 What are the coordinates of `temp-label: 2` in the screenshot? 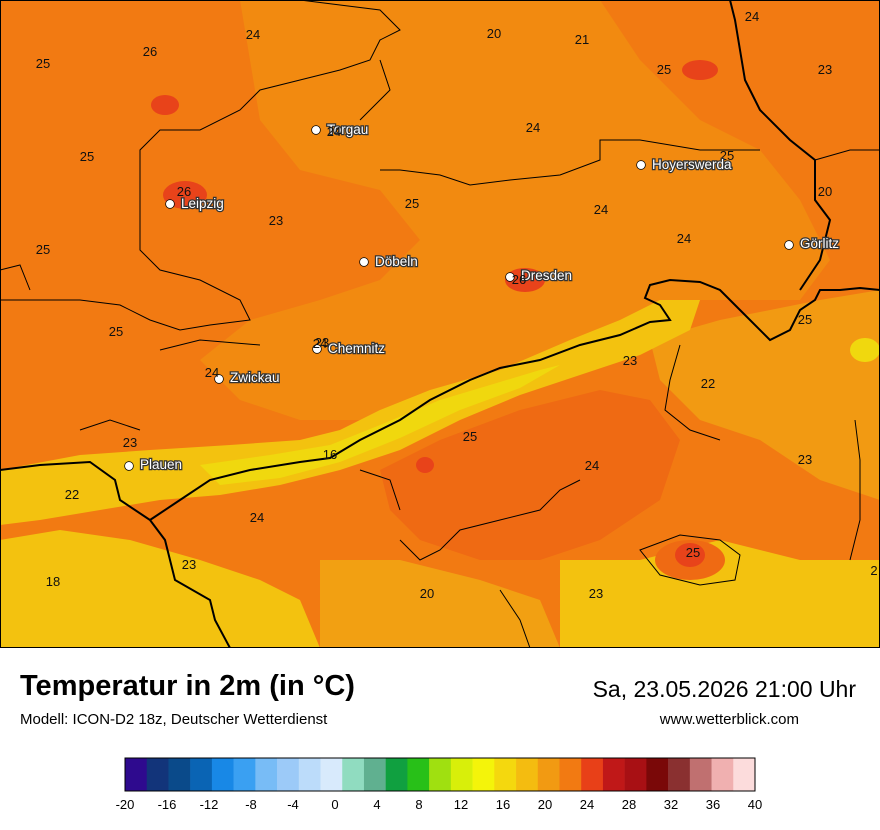 It's located at (873, 570).